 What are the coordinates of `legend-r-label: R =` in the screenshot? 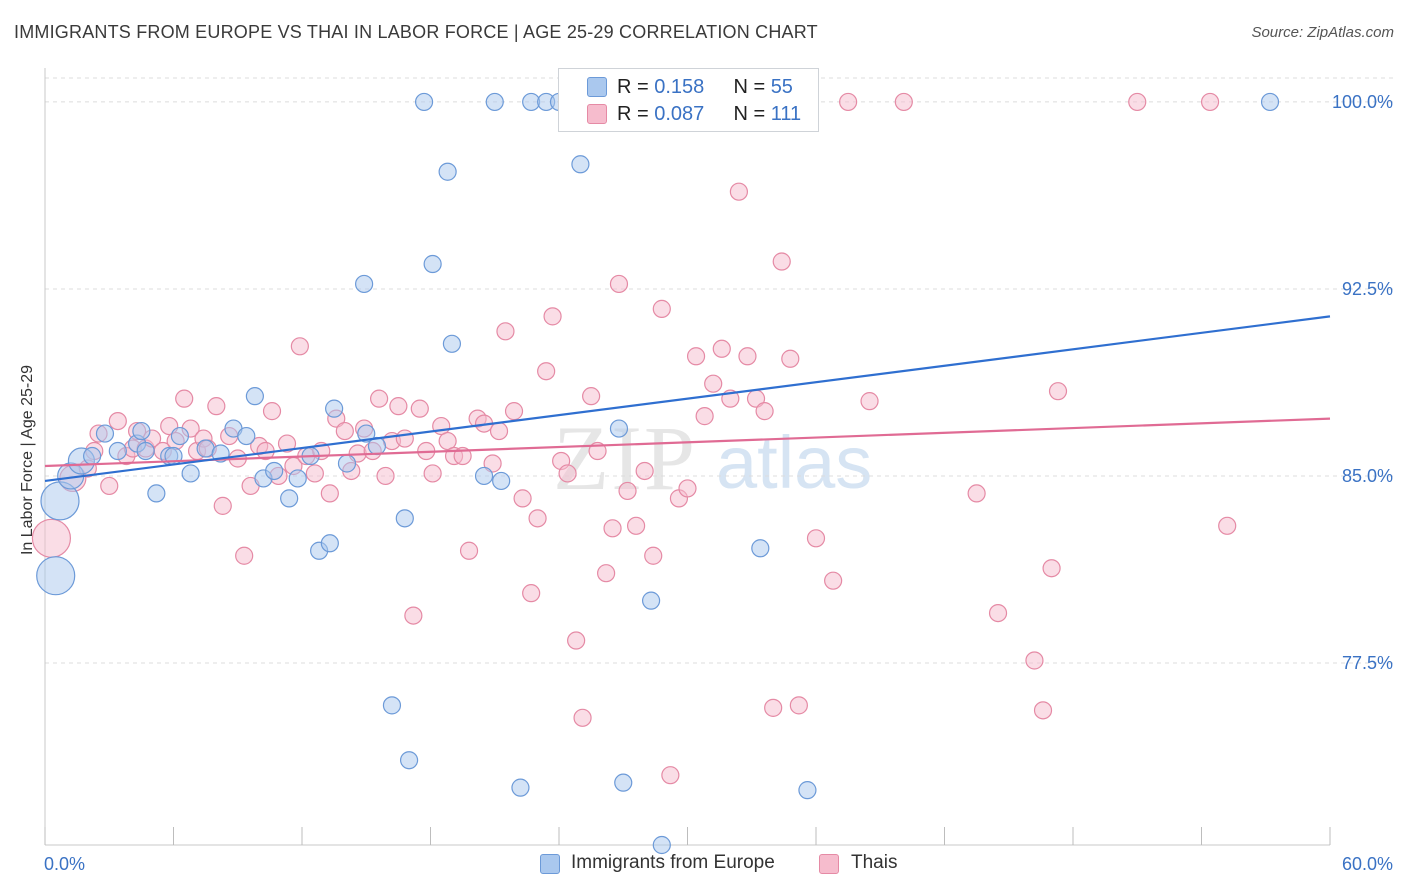 It's located at (636, 114).